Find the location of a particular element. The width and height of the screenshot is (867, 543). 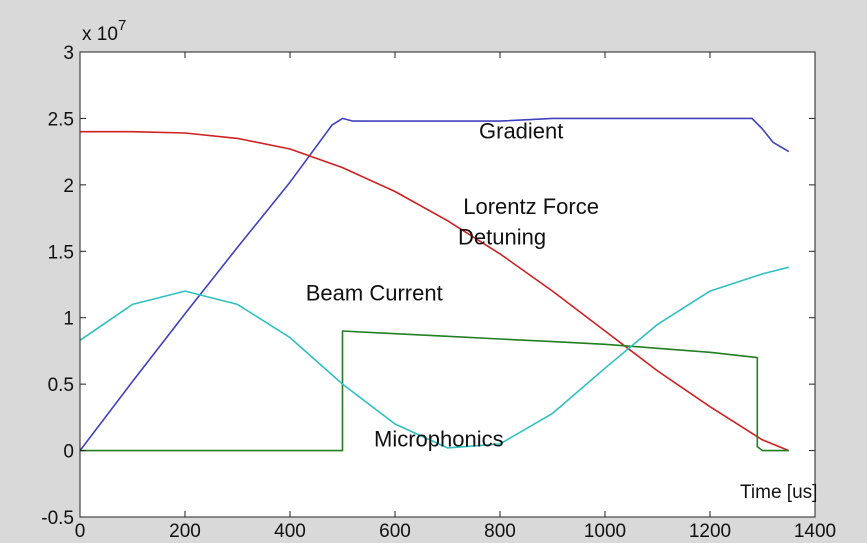

y-tick-label: 0 is located at coordinates (68, 452).